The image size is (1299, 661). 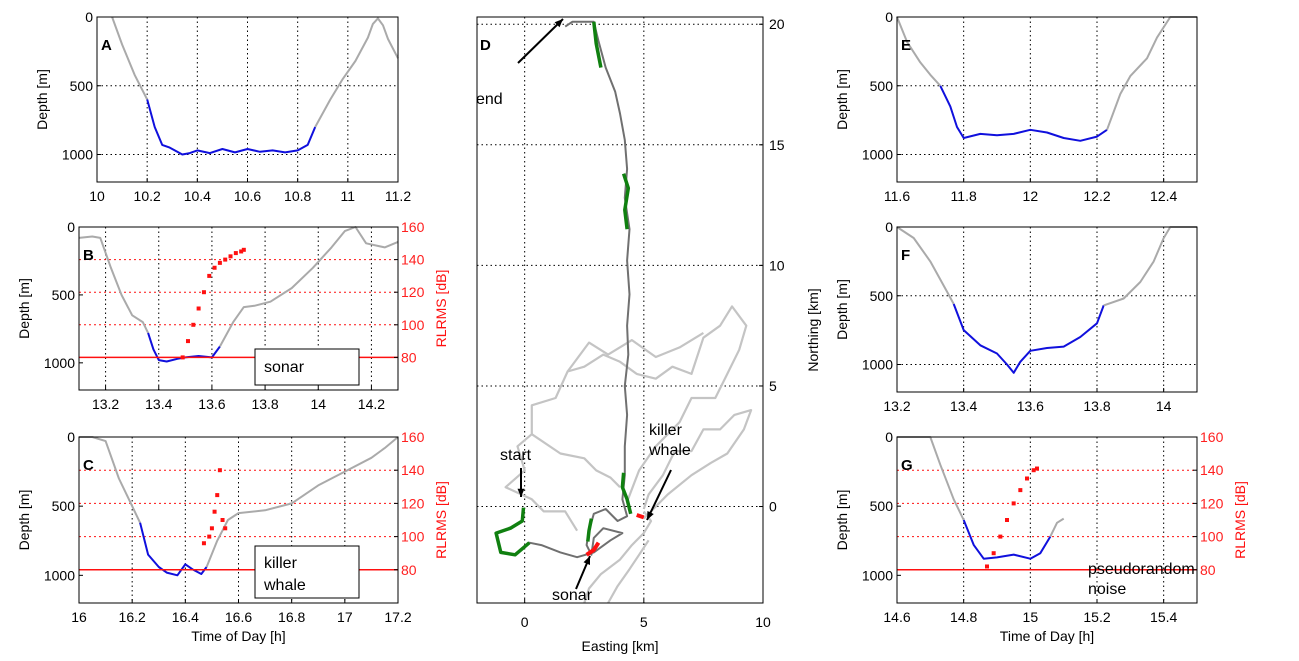 What do you see at coordinates (896, 617) in the screenshot?
I see `x-tick-label: 14.6` at bounding box center [896, 617].